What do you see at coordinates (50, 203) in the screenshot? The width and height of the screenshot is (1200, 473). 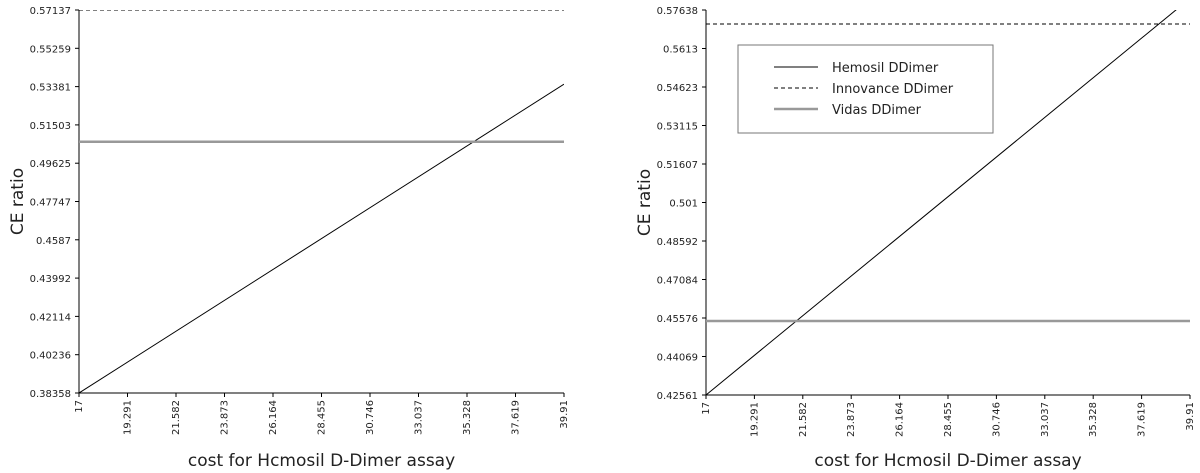 I see `y-tick-label: 0.47747` at bounding box center [50, 203].